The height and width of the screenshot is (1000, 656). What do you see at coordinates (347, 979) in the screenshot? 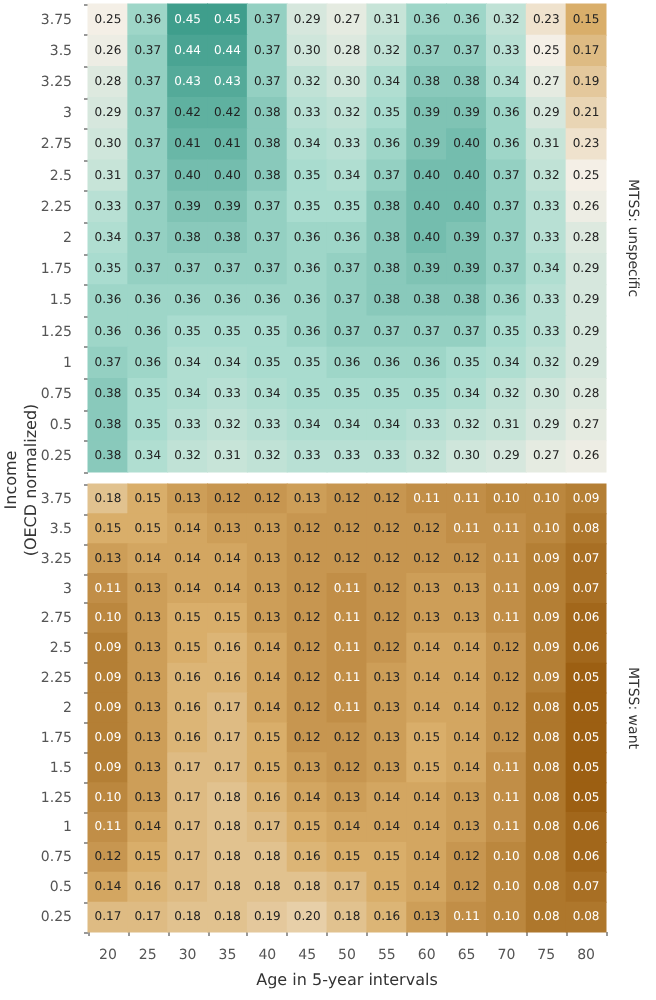
I see `x-axis-title: Age in 5-year intervals` at bounding box center [347, 979].